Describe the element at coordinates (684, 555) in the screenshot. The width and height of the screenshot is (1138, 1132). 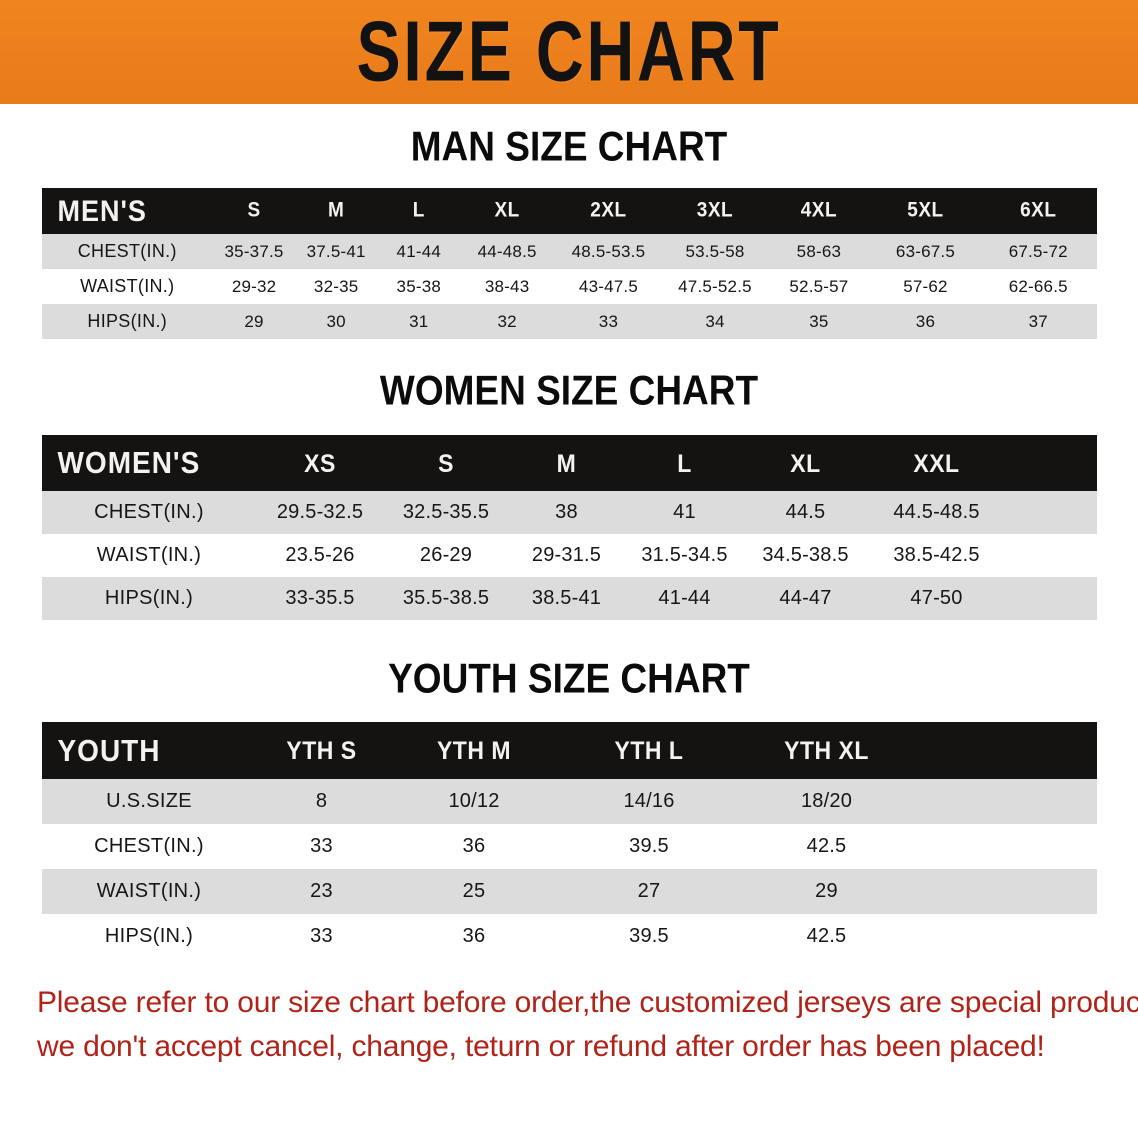
I see `women-cell-1-3: 31.5-34.5` at that location.